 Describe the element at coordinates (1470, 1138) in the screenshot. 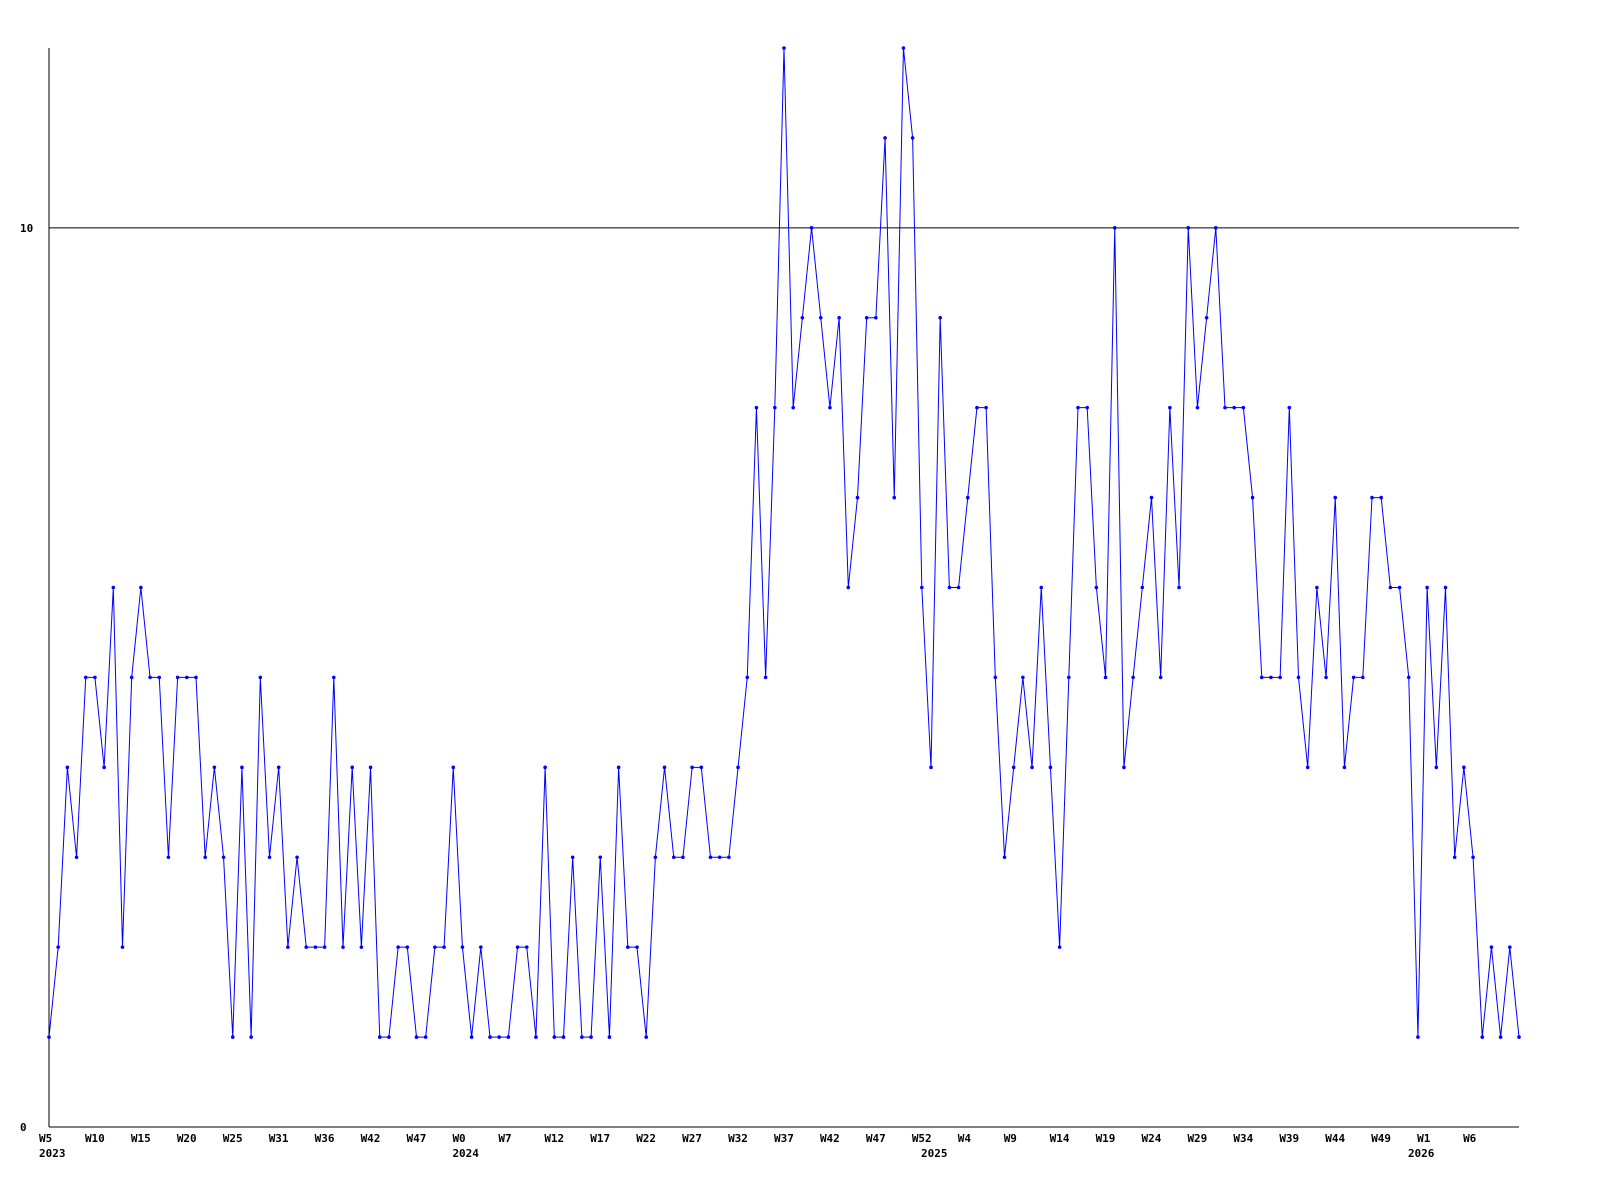

I see `x-tick-label: W6` at that location.